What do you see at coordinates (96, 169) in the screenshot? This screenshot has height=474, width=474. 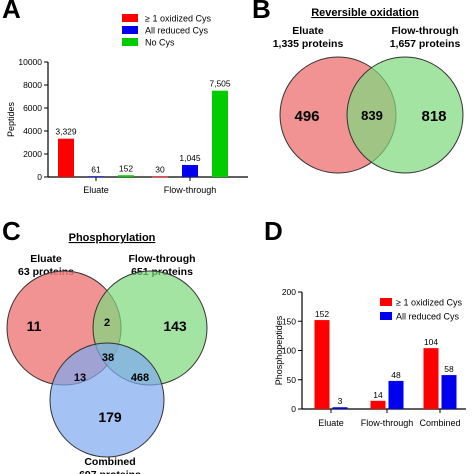 I see `panel-a-bar-label: 61` at bounding box center [96, 169].